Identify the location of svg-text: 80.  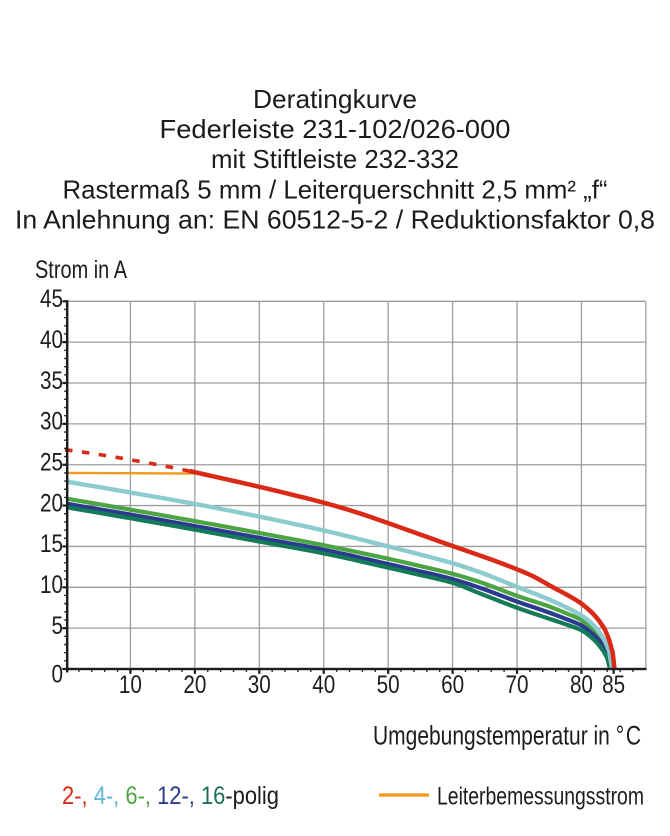
(581, 685).